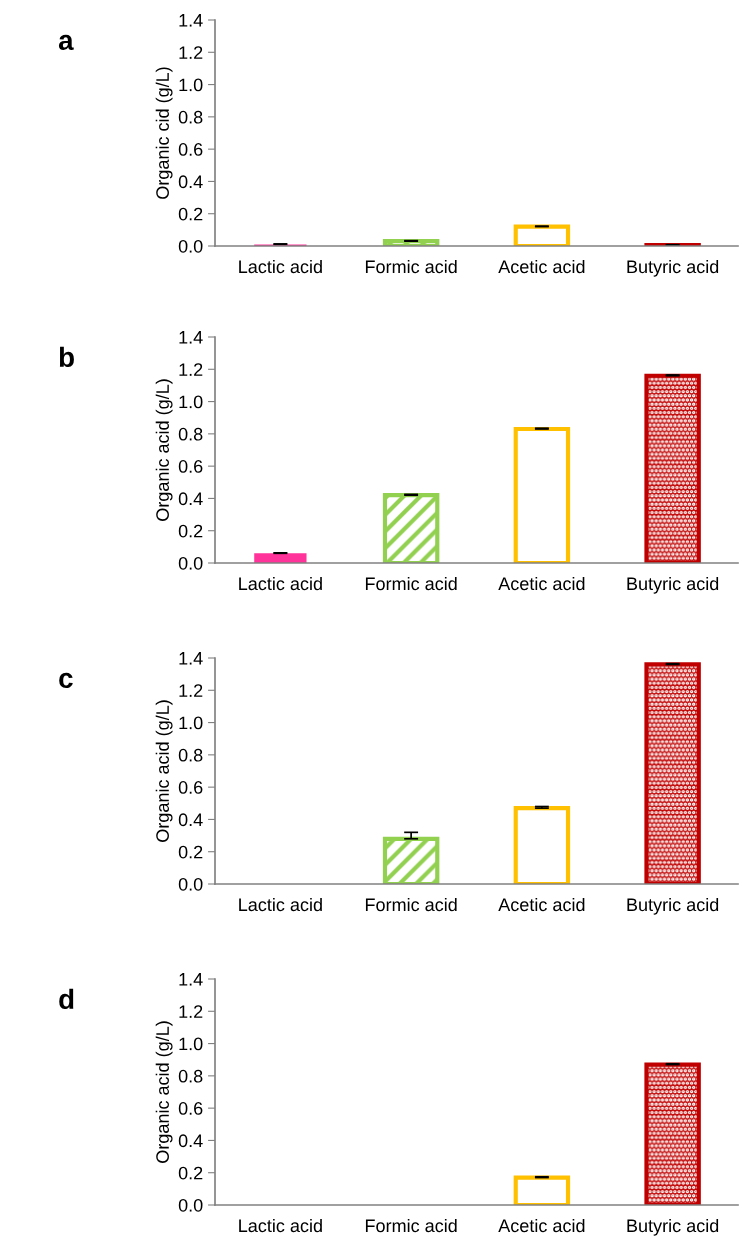 Image resolution: width=742 pixels, height=1242 pixels. I want to click on text: a, so click(66, 42).